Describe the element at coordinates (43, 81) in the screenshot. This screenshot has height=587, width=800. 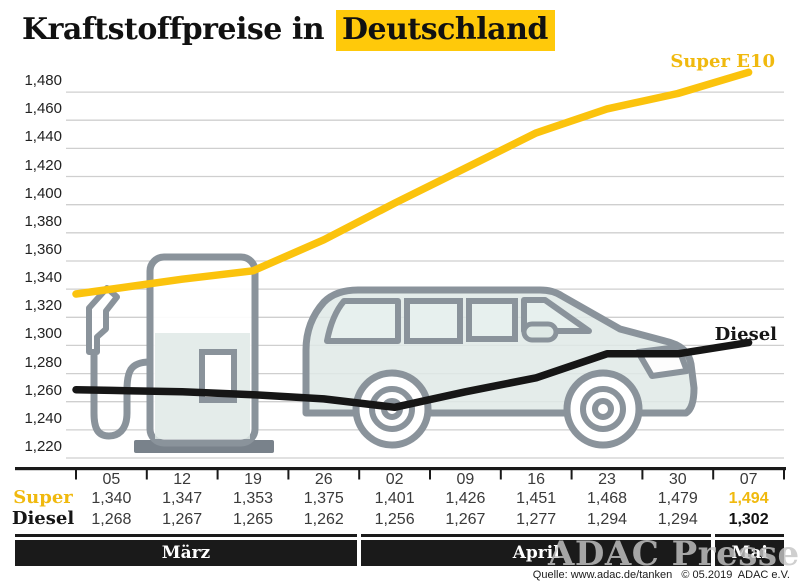
I see `y-axis-label: 1,480` at that location.